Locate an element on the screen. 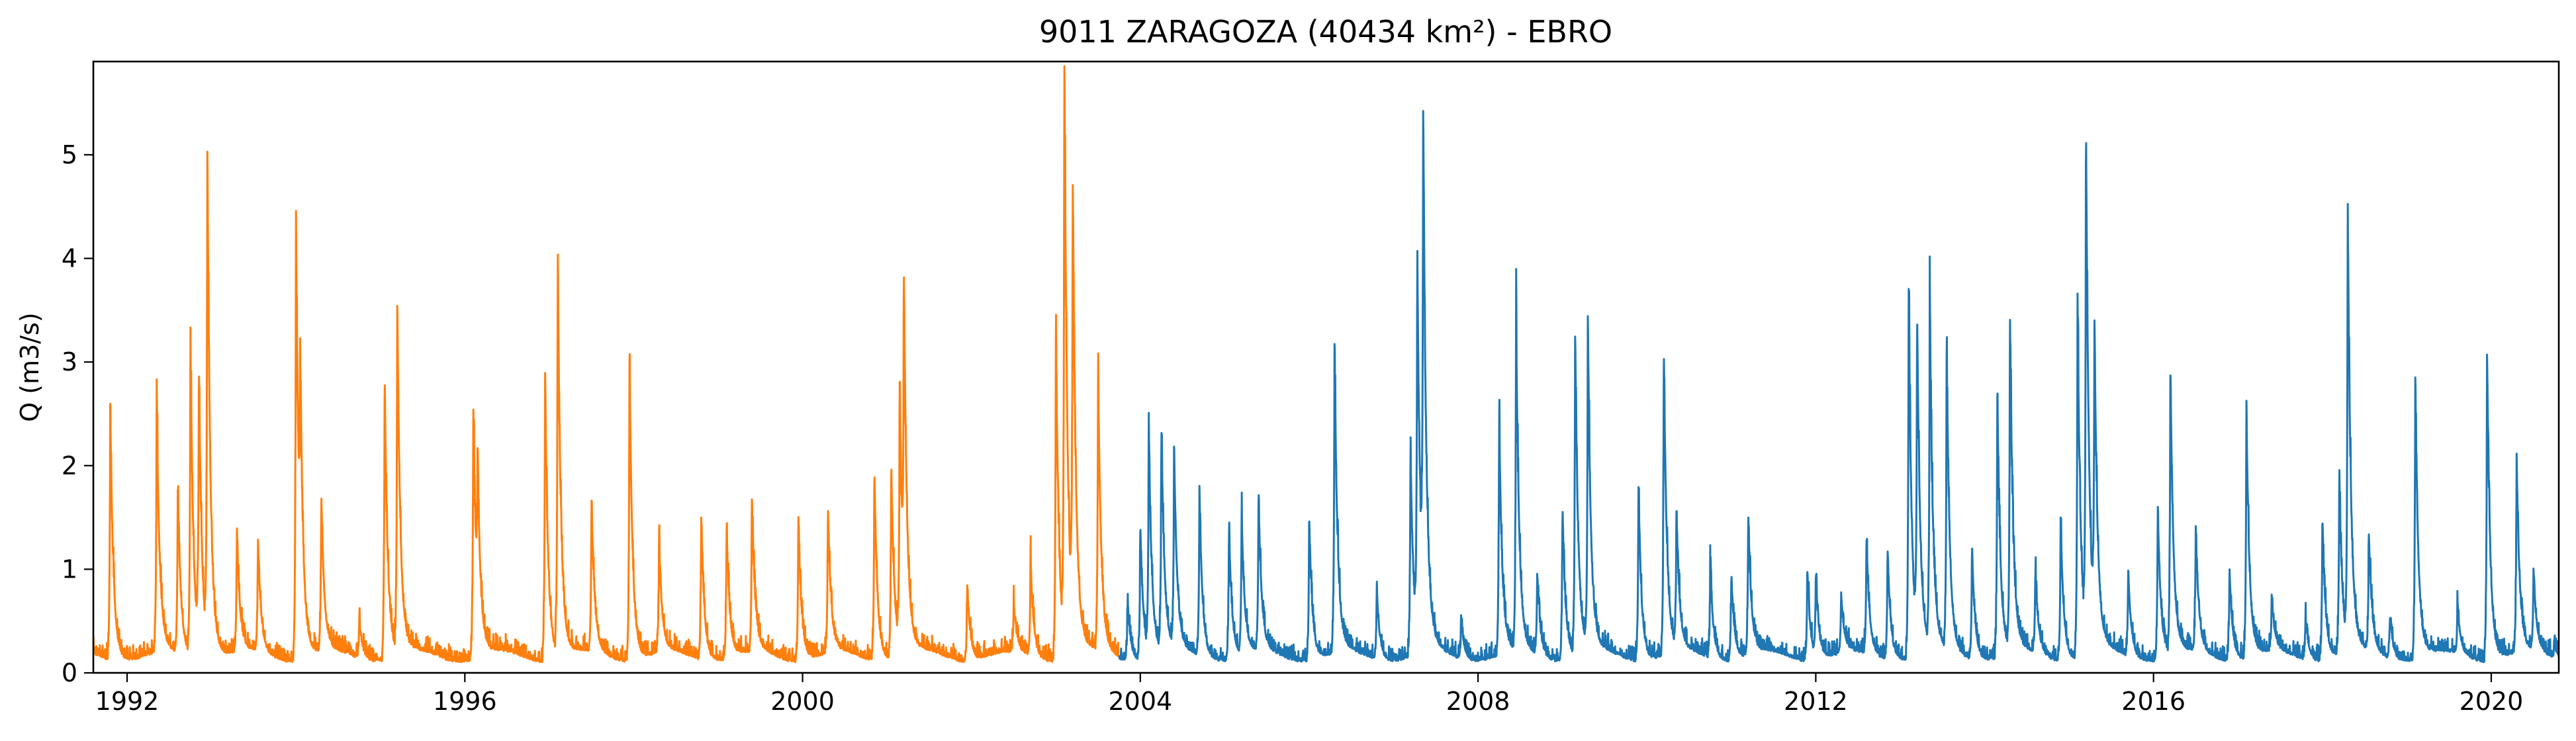  chart-title: 9011 ZARAGOZA (40434 km²) - EBRO is located at coordinates (1325, 32).